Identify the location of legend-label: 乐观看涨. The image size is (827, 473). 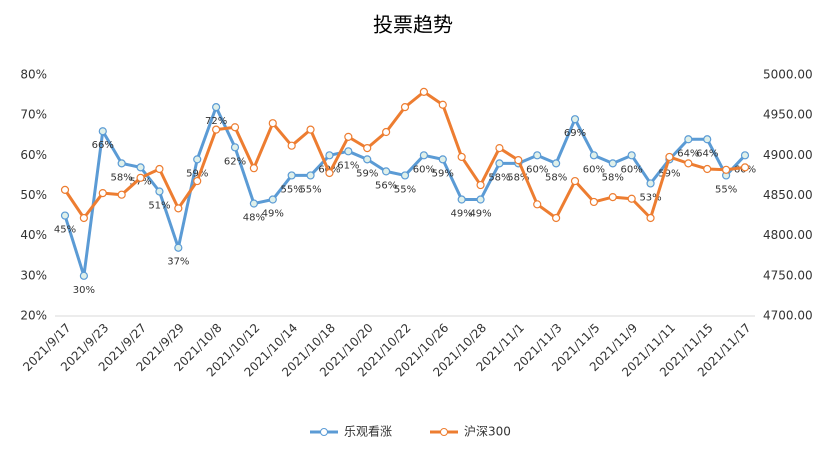
(368, 431).